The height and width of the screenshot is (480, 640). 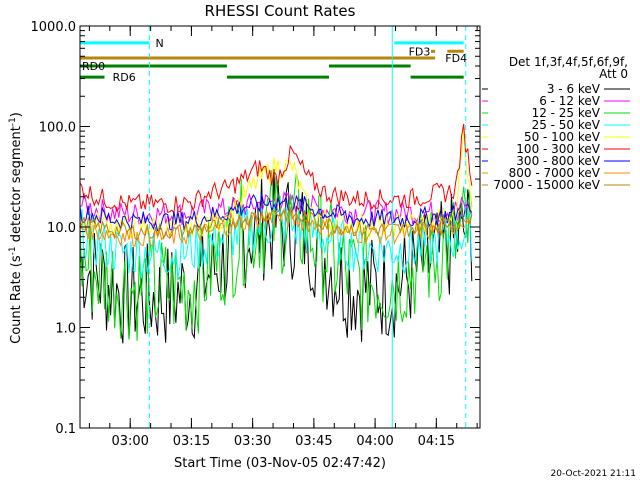 What do you see at coordinates (124, 77) in the screenshot?
I see `flag-bar-label: RD6` at bounding box center [124, 77].